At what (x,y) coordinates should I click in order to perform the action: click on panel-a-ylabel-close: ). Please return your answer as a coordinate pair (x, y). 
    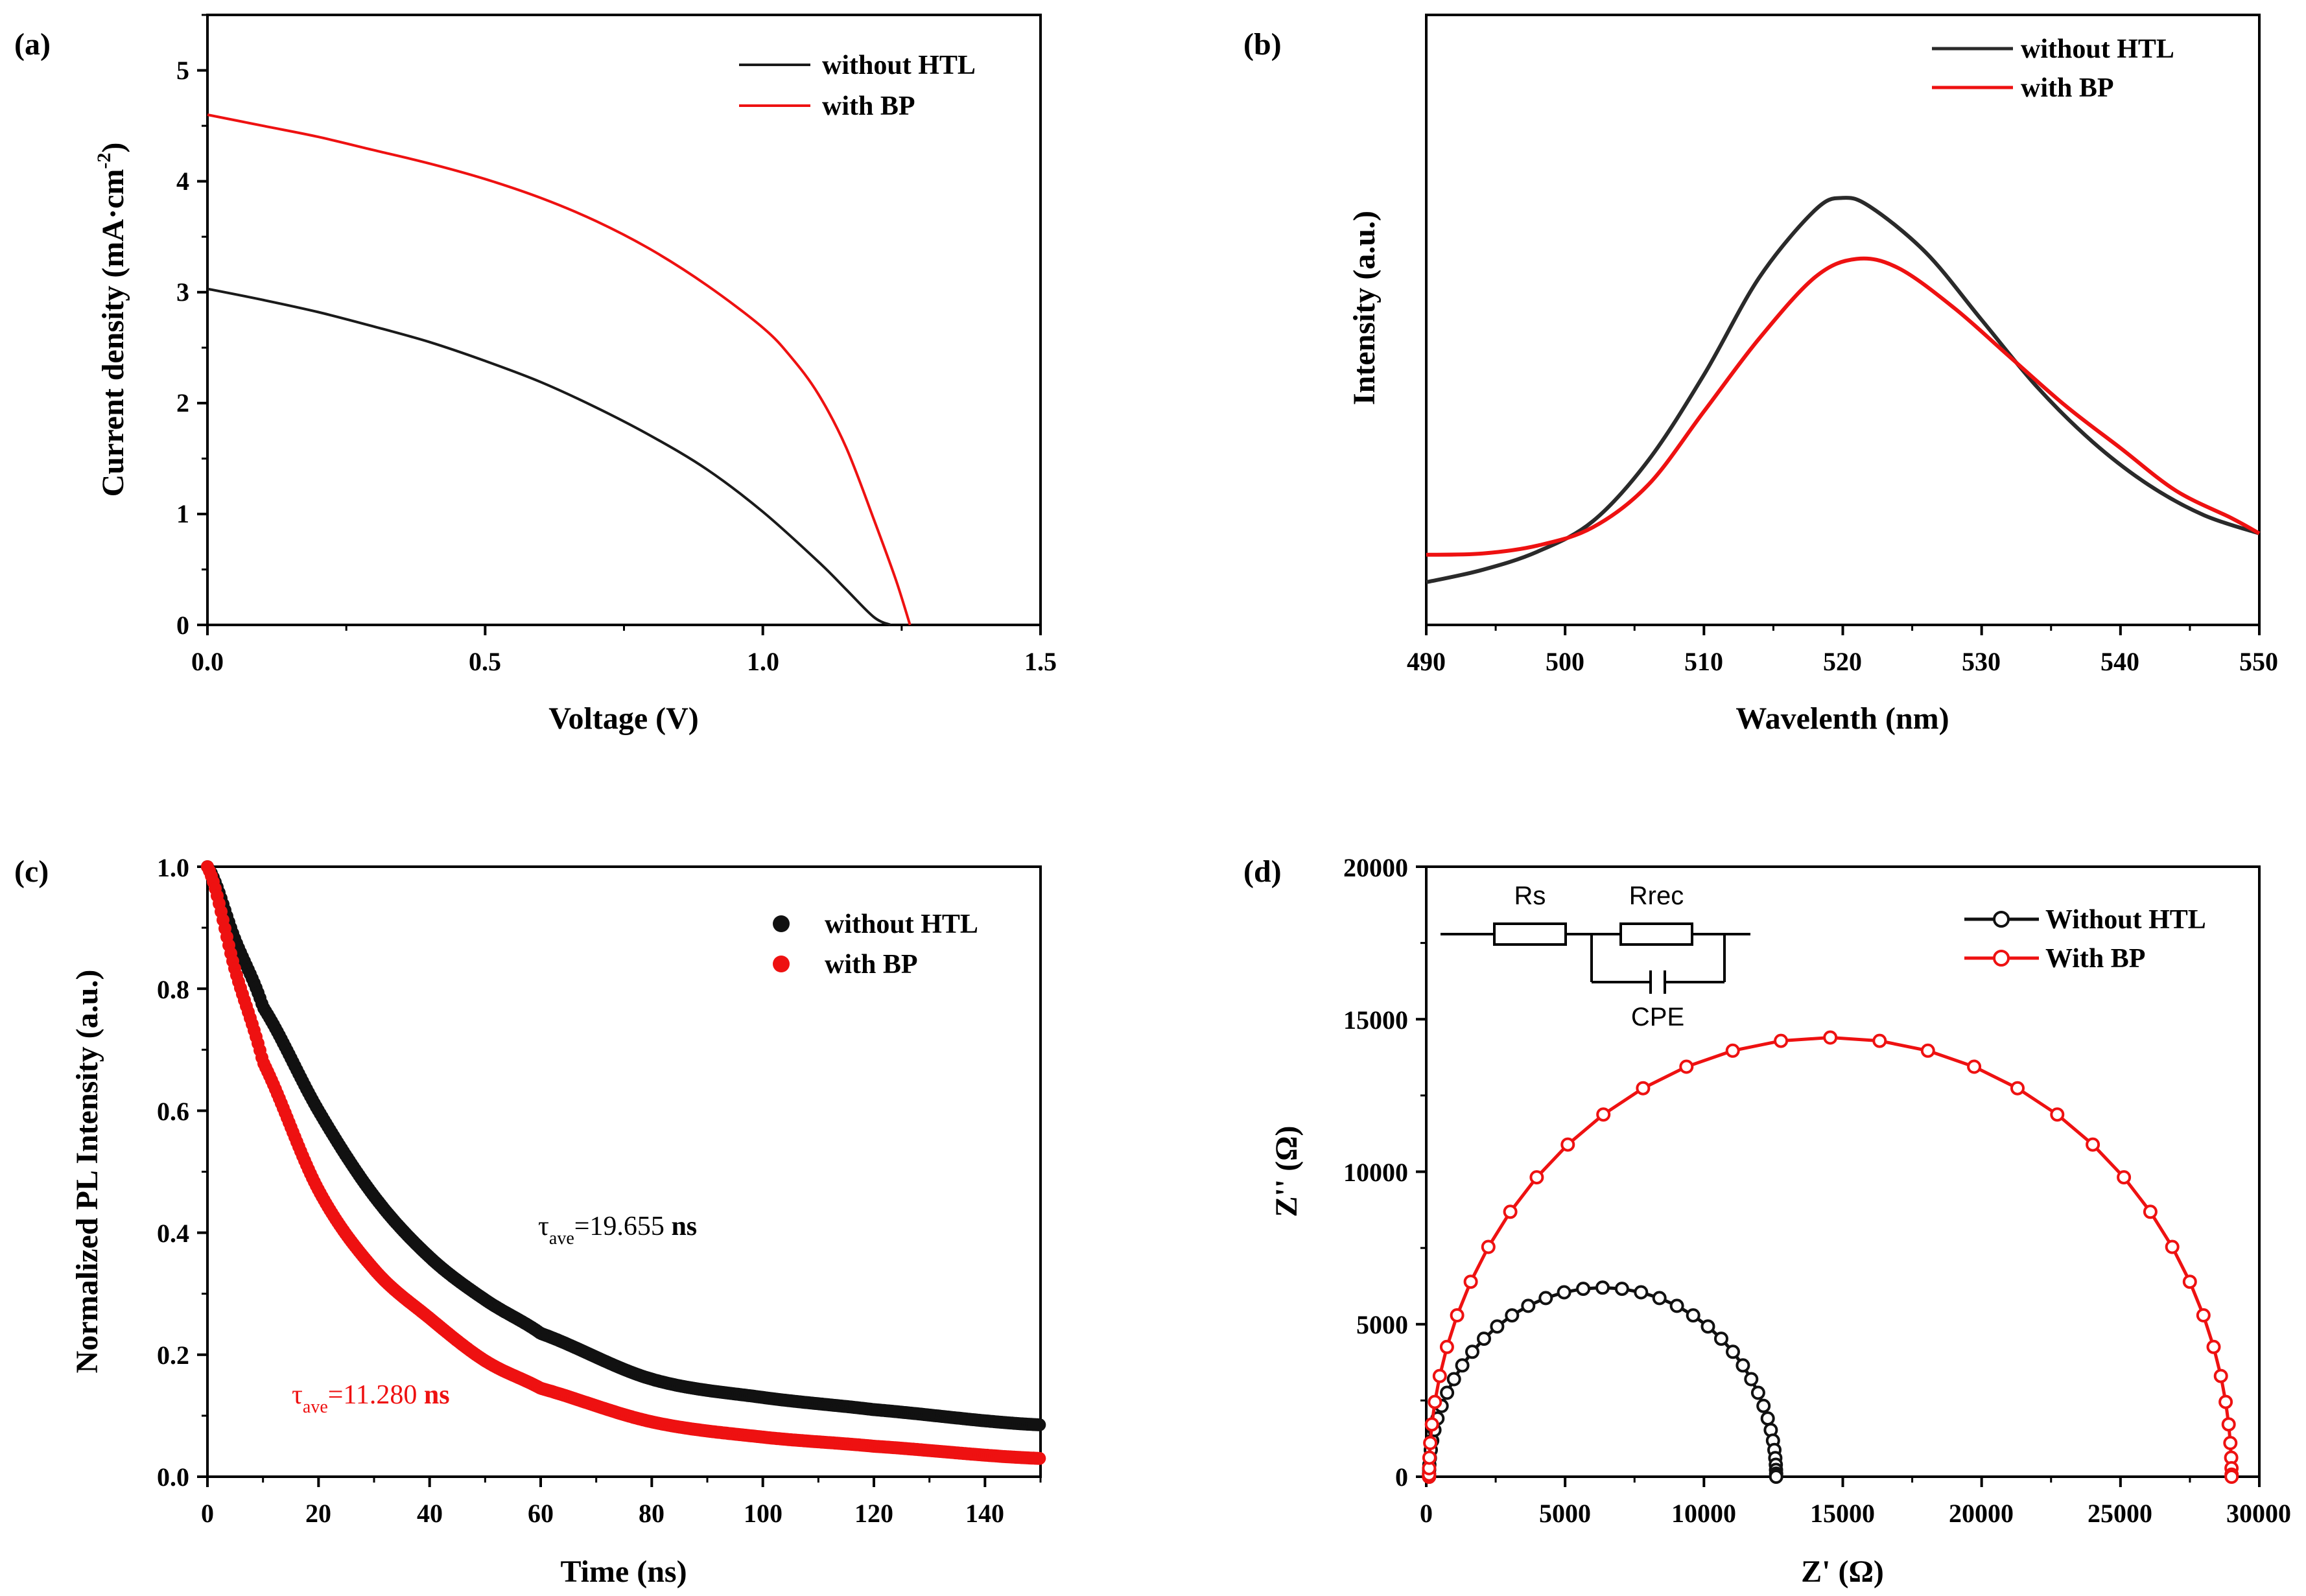
    Looking at the image, I should click on (113, 148).